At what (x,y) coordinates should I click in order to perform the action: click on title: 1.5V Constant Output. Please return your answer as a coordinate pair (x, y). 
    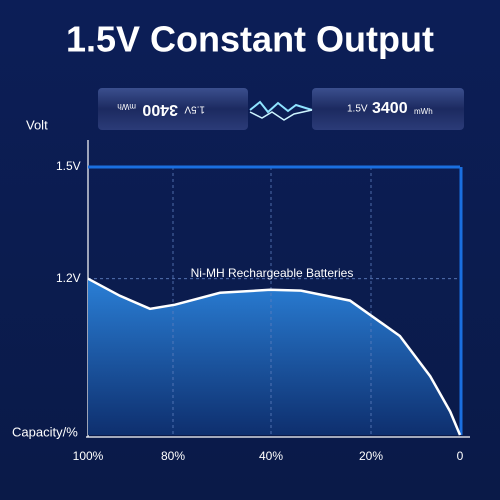
    Looking at the image, I should click on (250, 39).